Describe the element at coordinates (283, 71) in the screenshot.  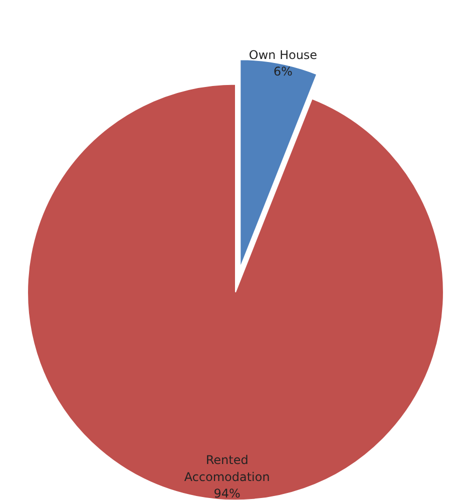
I see `data-label: 6%` at that location.